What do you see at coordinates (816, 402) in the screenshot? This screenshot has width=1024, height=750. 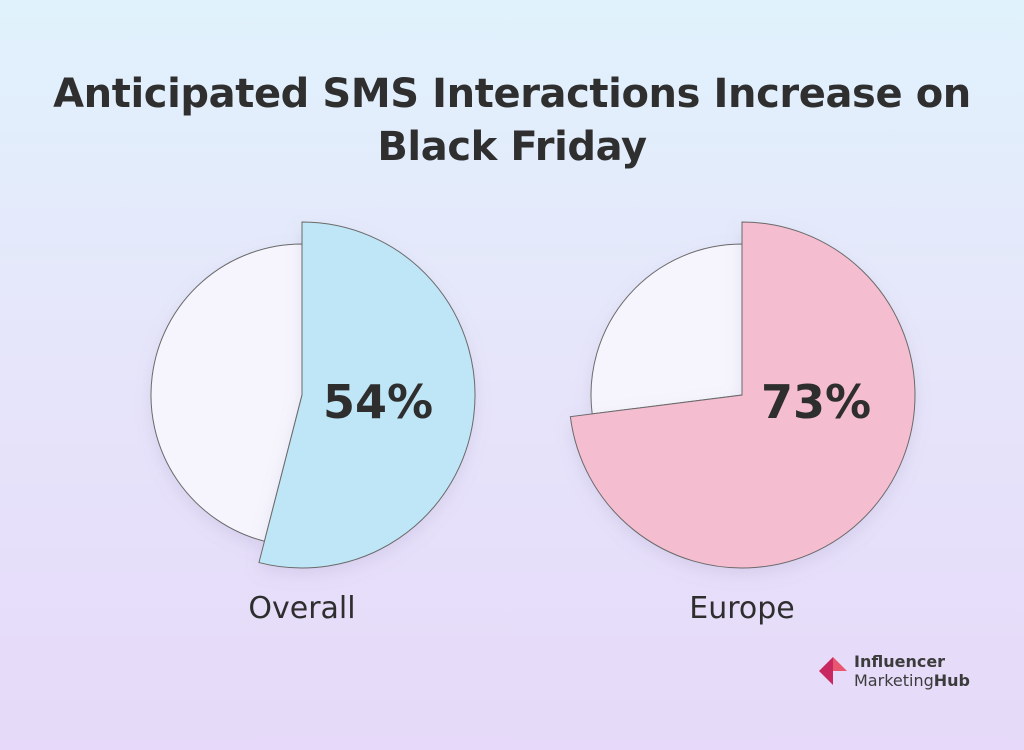 I see `pie-europe-percent-label: 73%` at bounding box center [816, 402].